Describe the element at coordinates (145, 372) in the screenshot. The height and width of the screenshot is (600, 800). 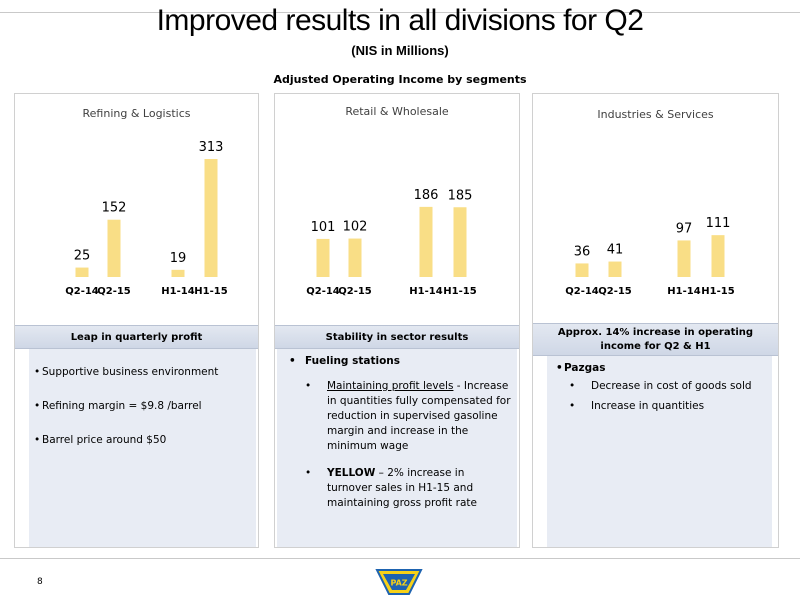
I see `bullet-item: Supportive business environment` at that location.